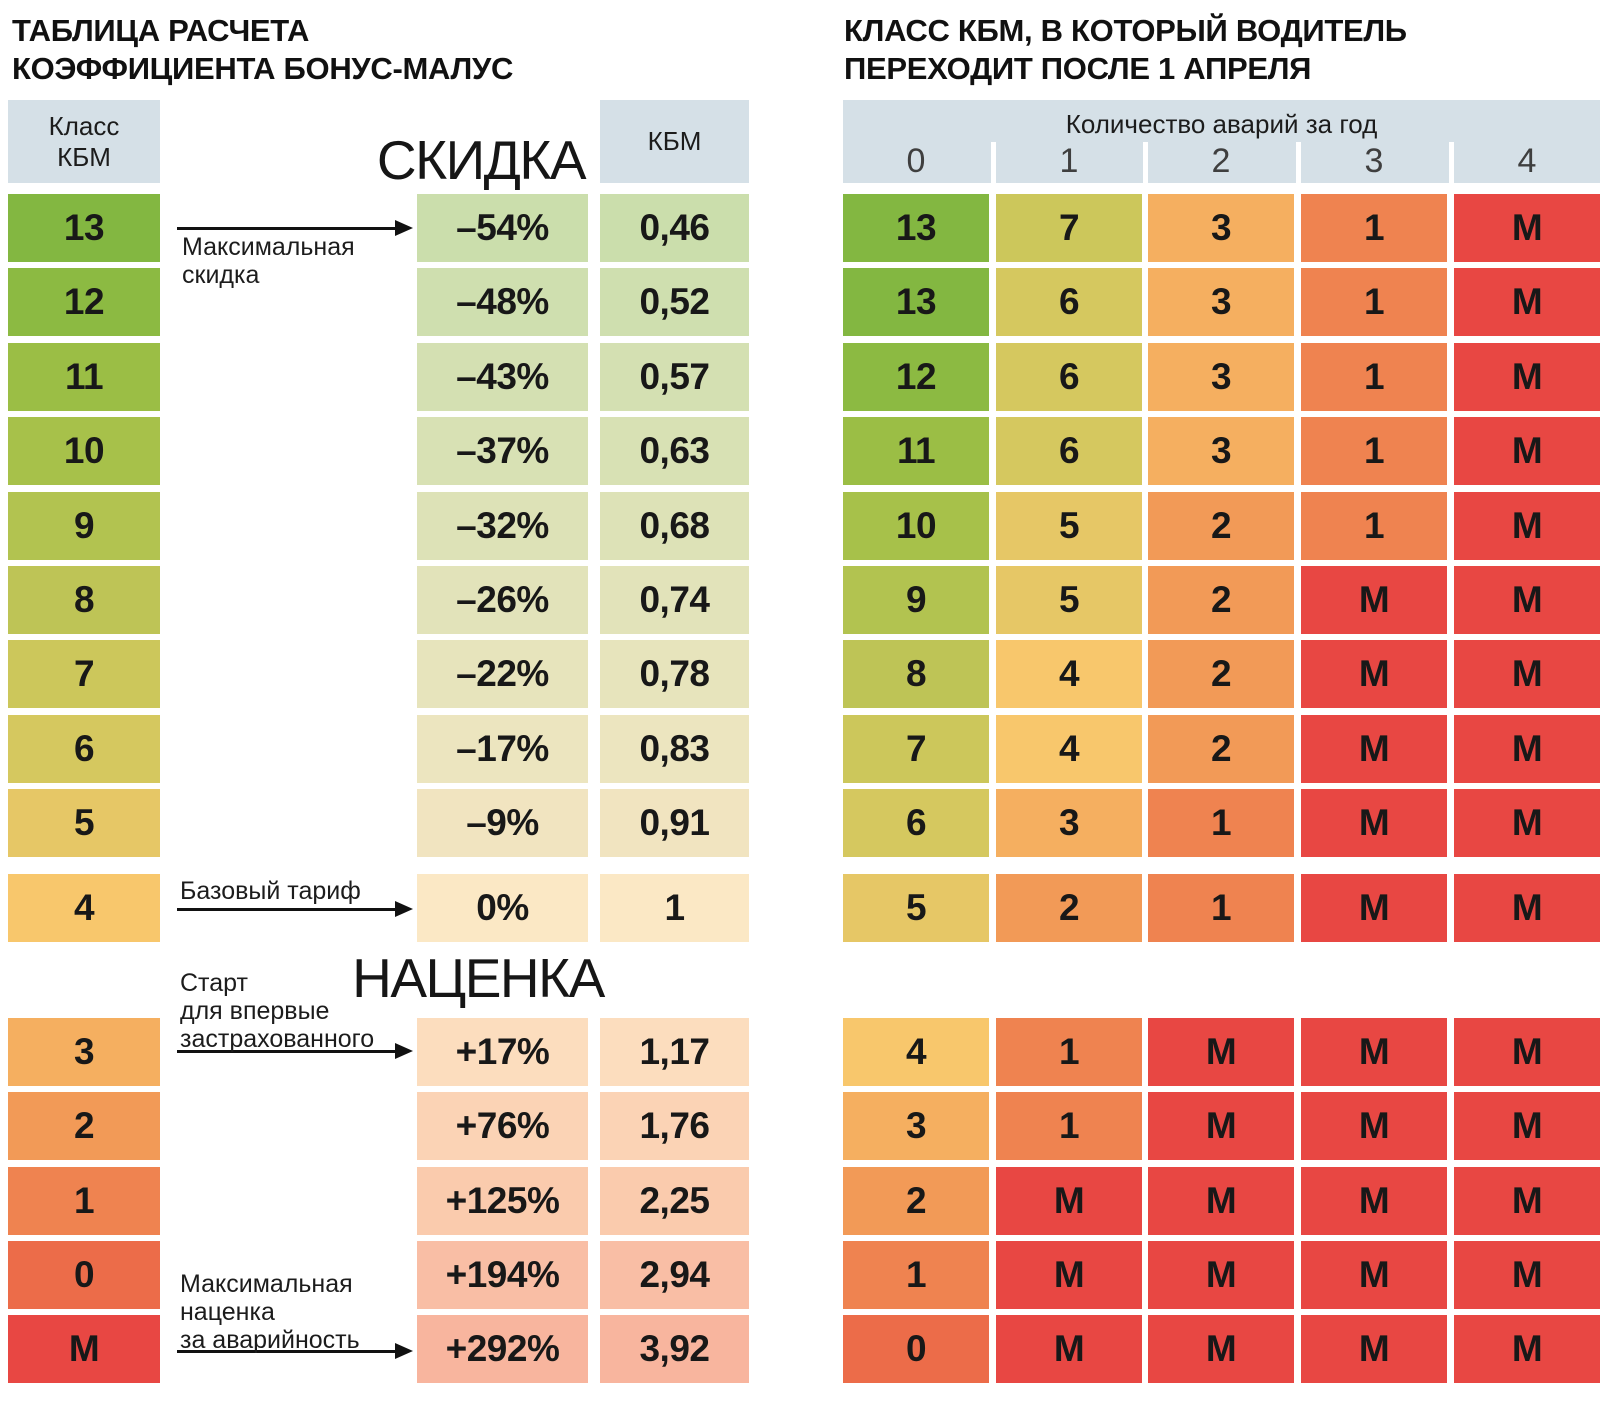  What do you see at coordinates (84, 141) in the screenshot?
I see `class-kbm-column-header: Класс КБМ` at bounding box center [84, 141].